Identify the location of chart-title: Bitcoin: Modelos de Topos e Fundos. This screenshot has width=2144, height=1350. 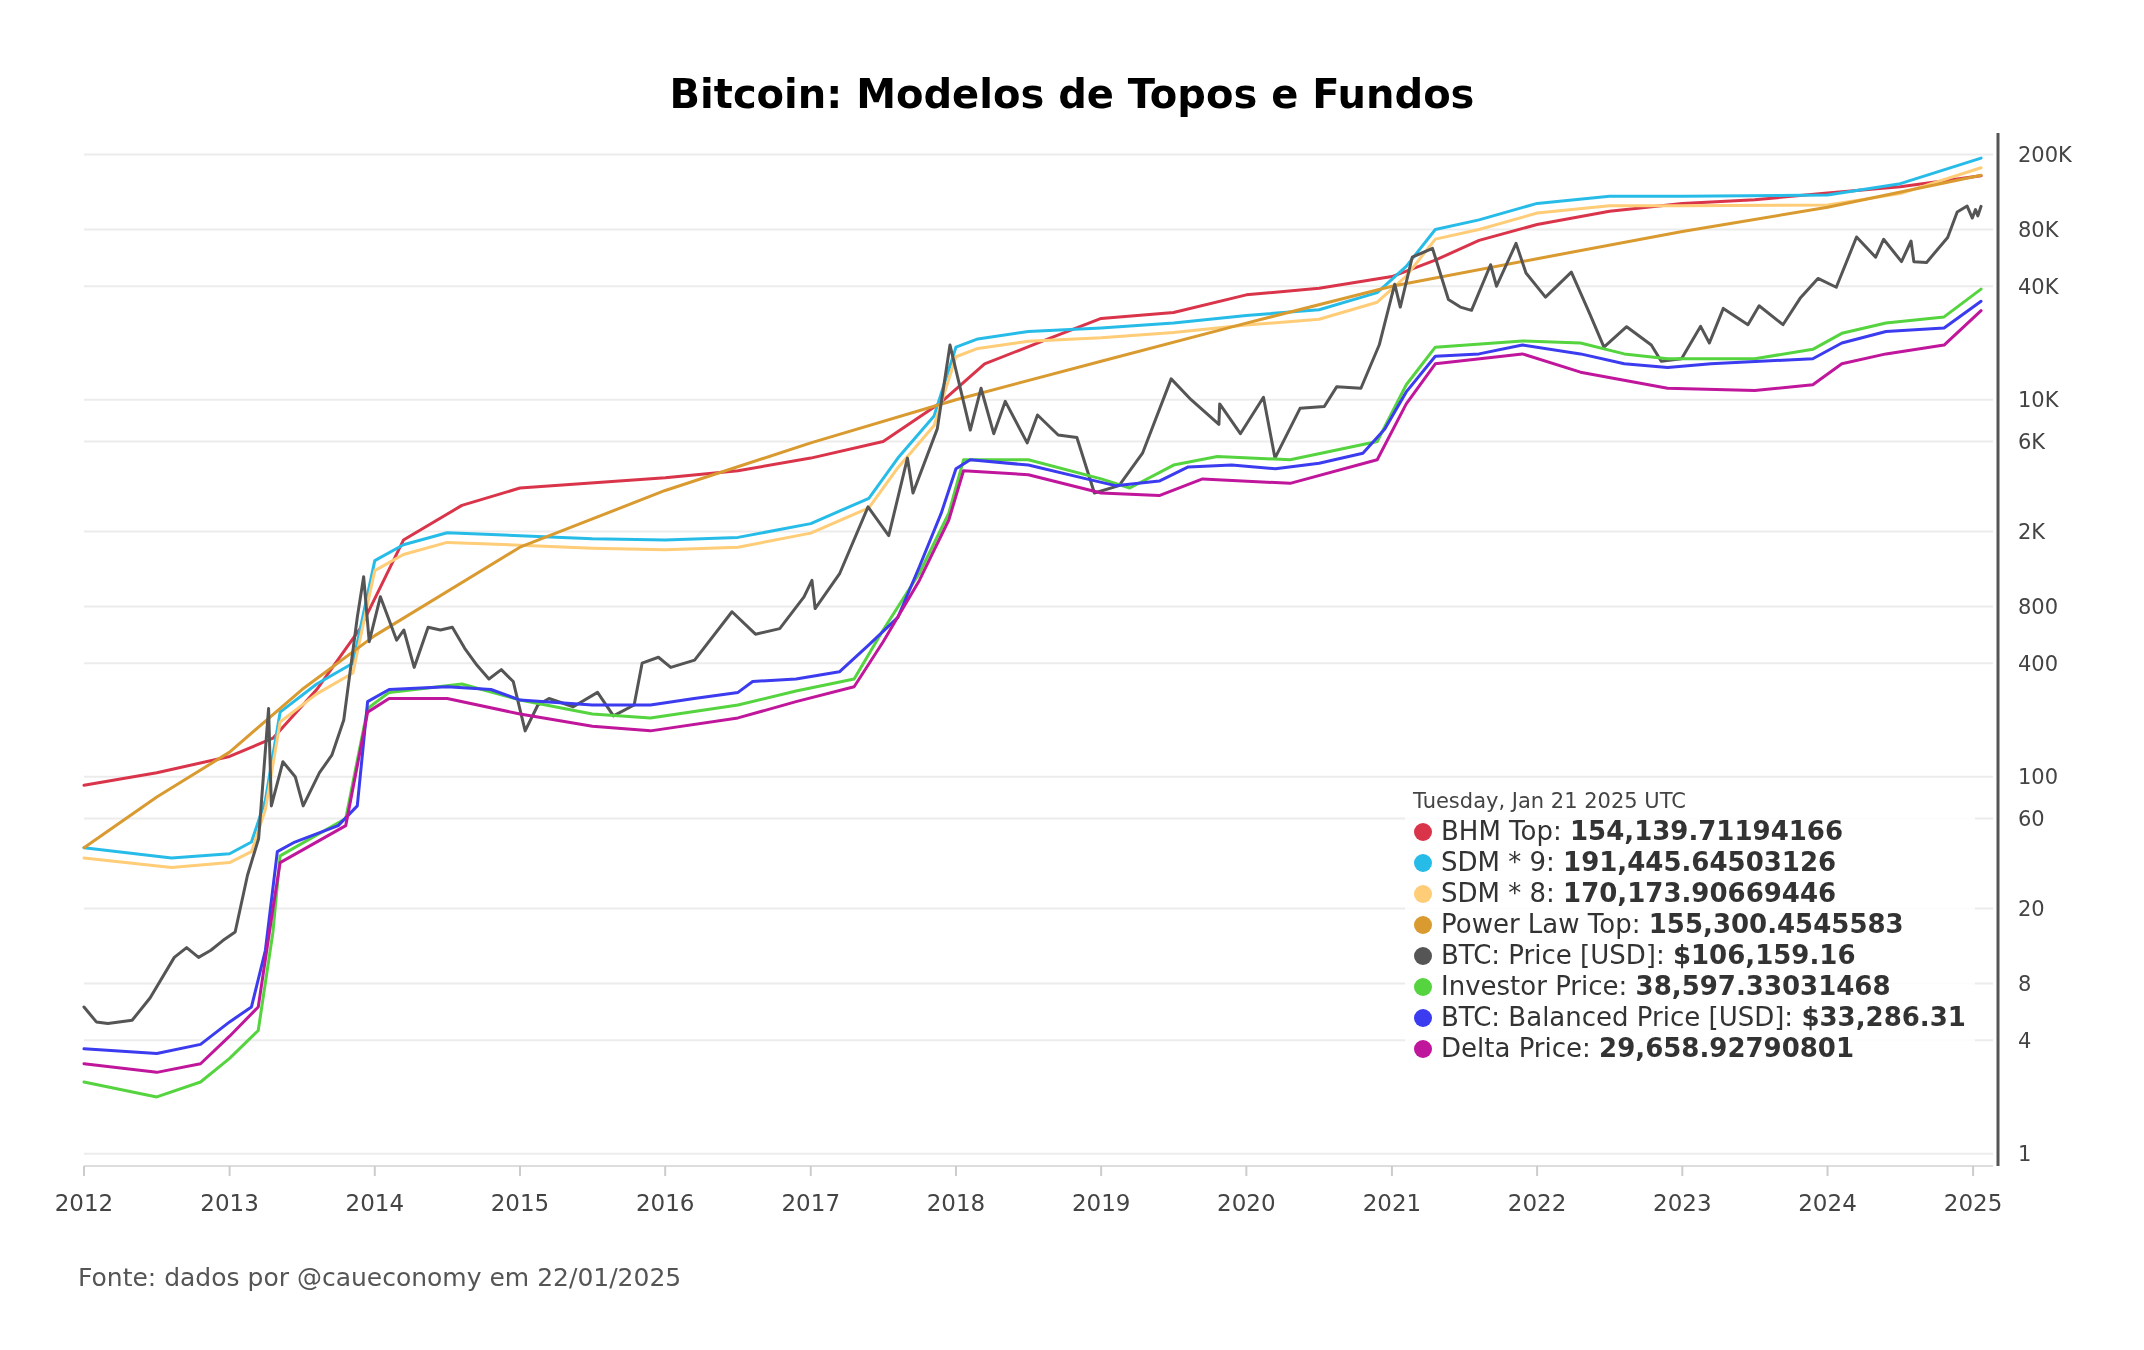
(1072, 94).